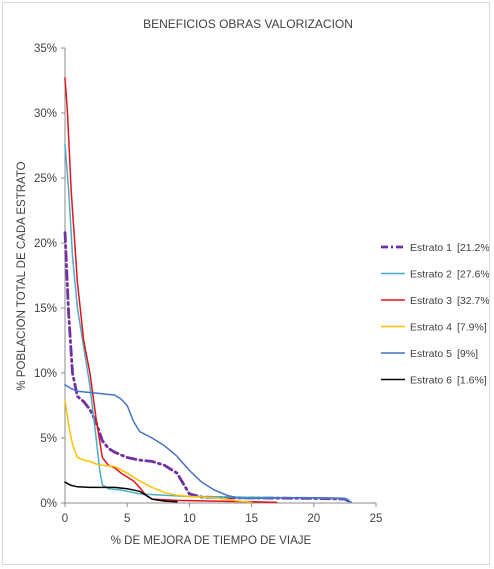  Describe the element at coordinates (431, 301) in the screenshot. I see `legend-label-estrato-3: Estrato 3` at that location.